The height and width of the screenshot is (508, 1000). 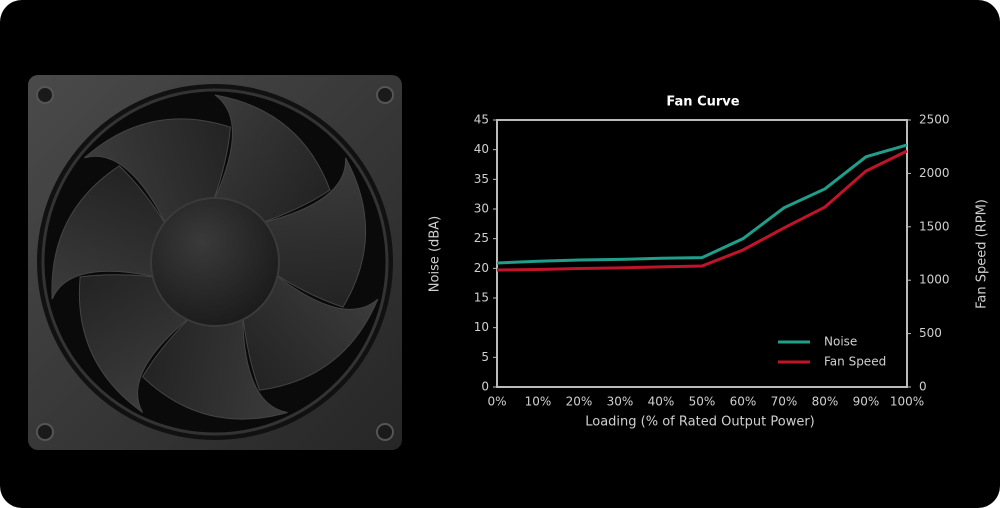 What do you see at coordinates (923, 387) in the screenshot?
I see `y2-tick-label: 0` at bounding box center [923, 387].